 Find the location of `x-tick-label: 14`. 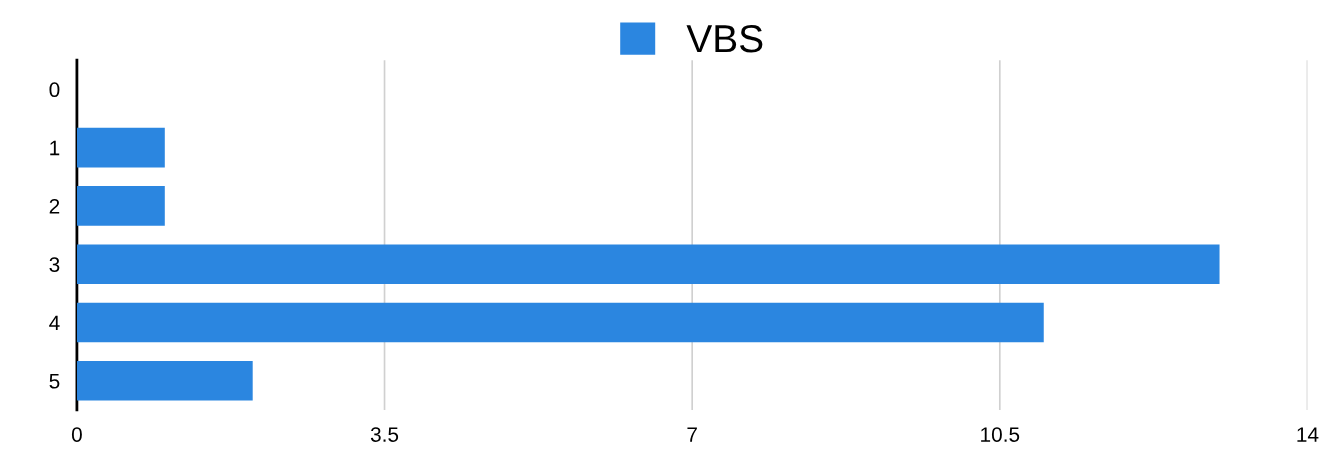

x-tick-label: 14 is located at coordinates (1308, 434).